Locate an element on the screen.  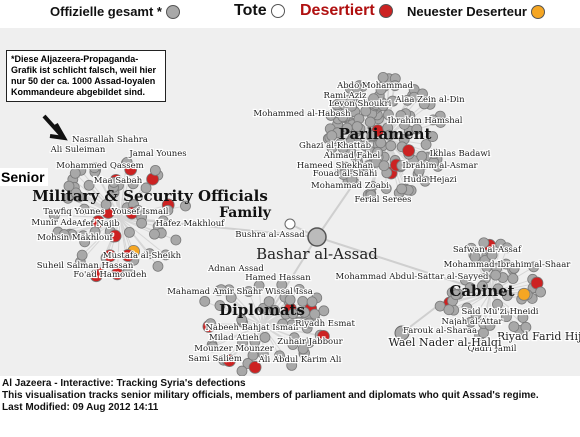
center-node is located at coordinates (317, 237).